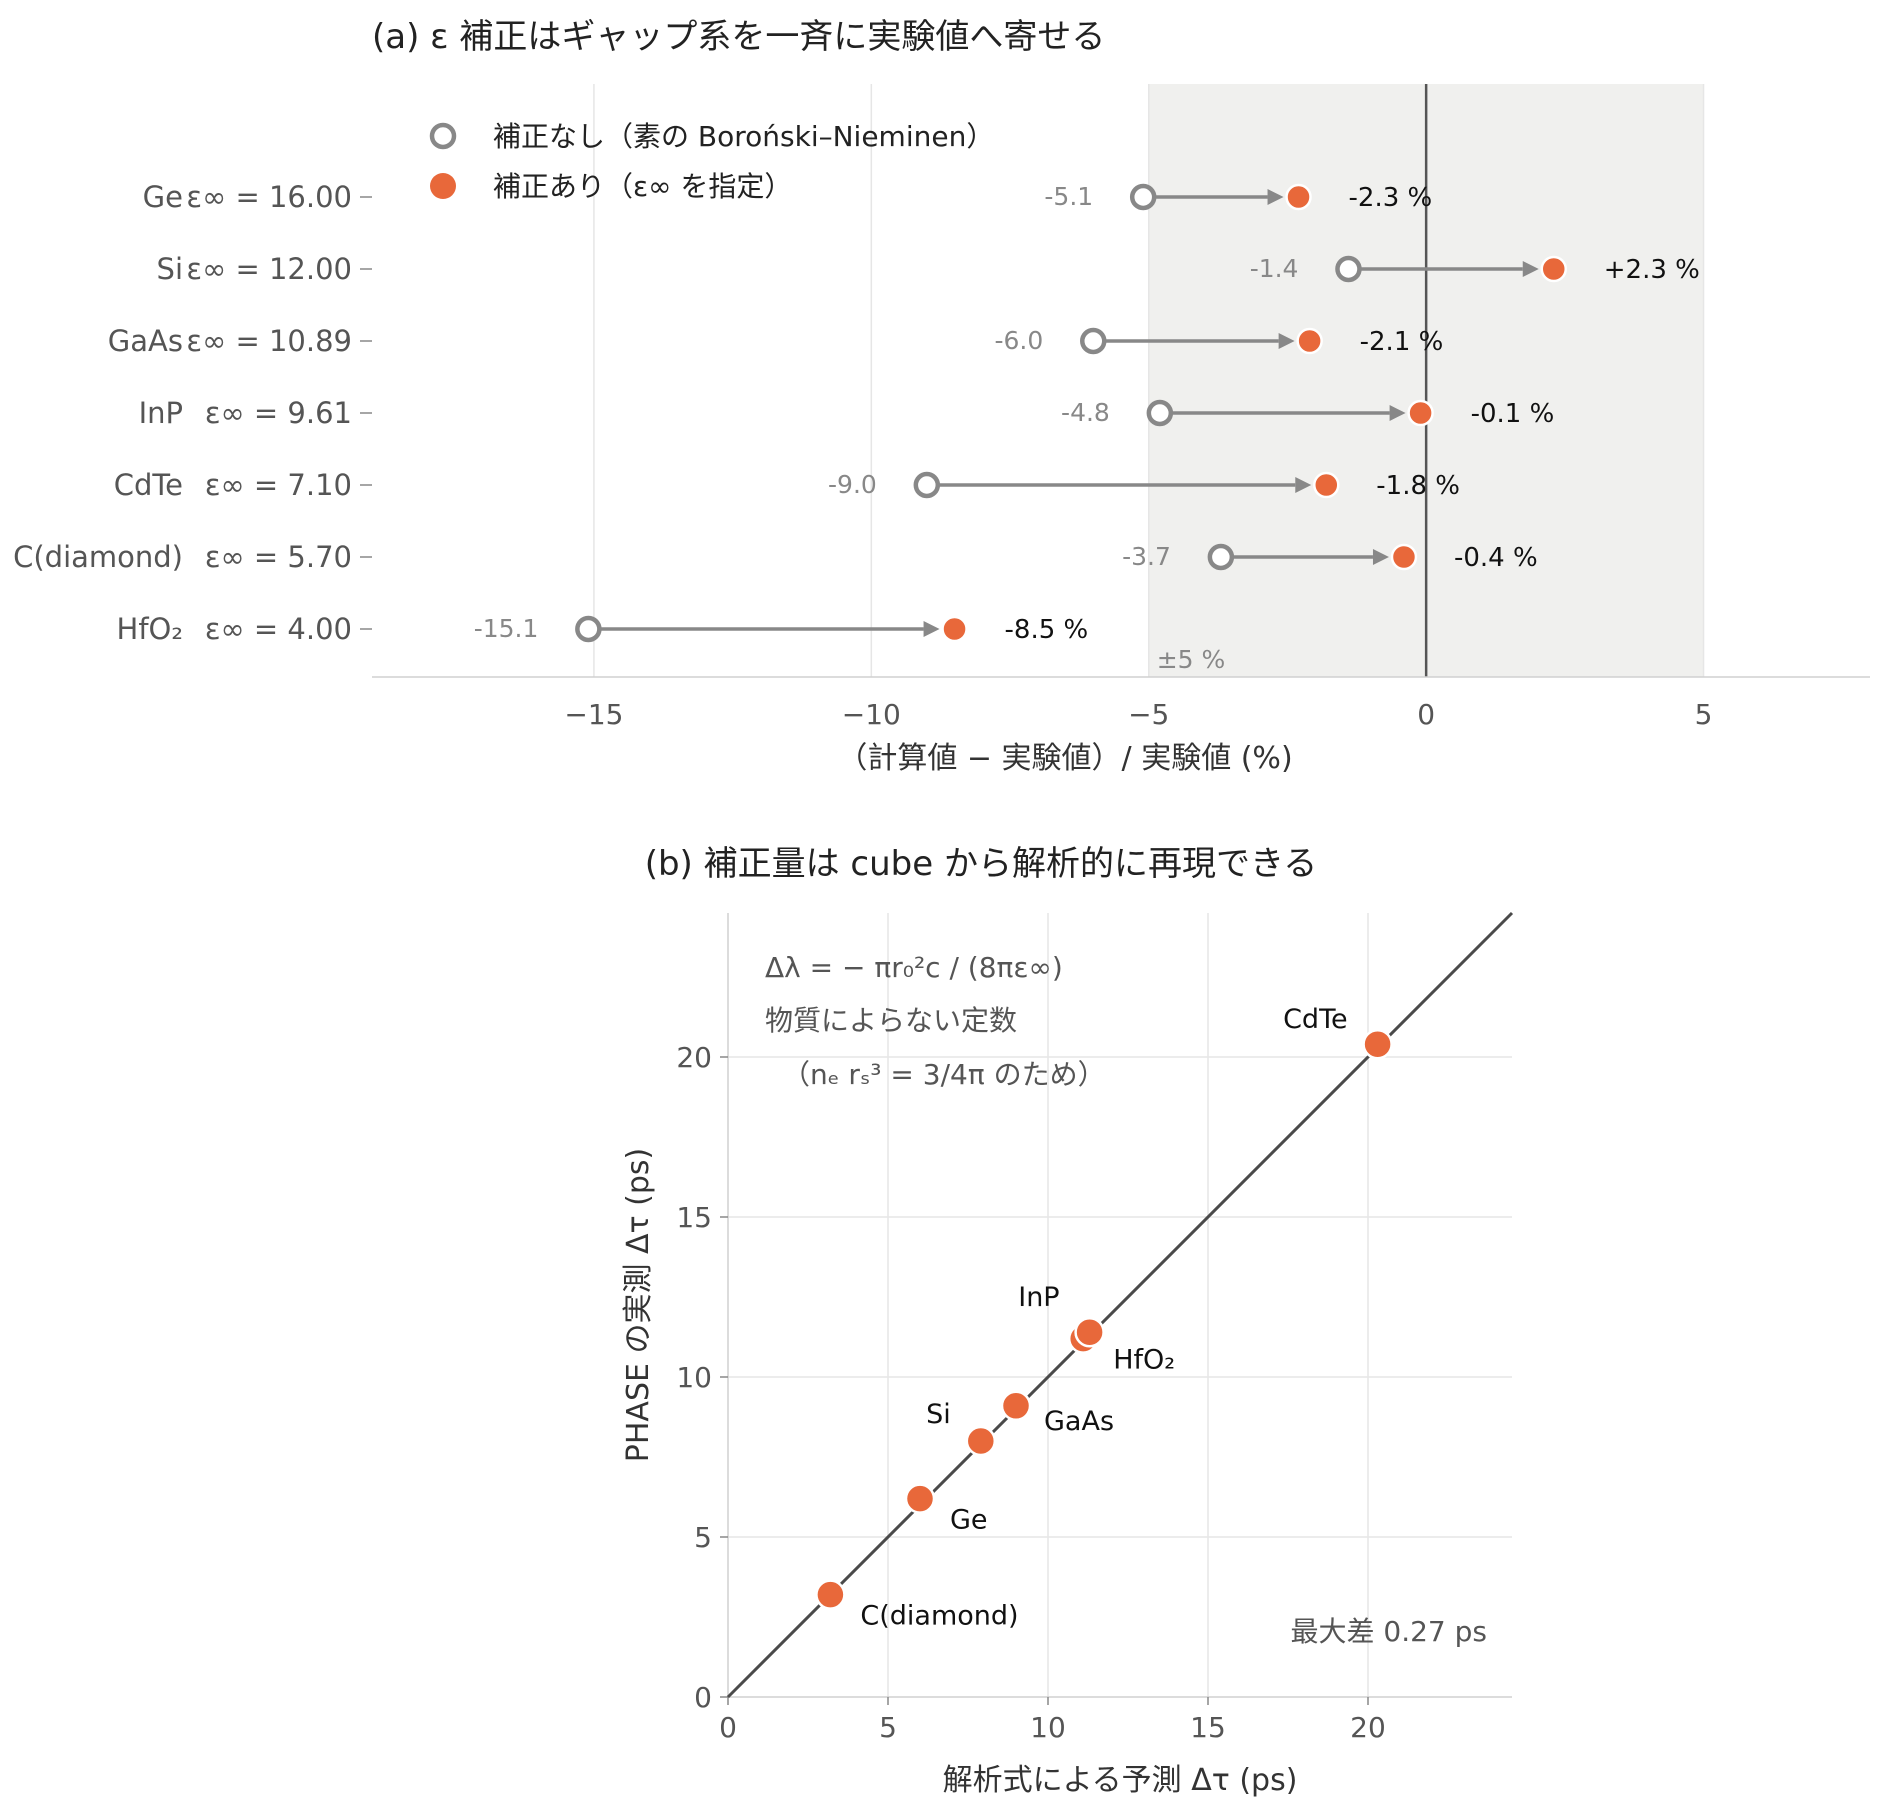  I want to click on legend-label-before: 補正なし（素の Boroński–Nieminen）, so click(743, 136).